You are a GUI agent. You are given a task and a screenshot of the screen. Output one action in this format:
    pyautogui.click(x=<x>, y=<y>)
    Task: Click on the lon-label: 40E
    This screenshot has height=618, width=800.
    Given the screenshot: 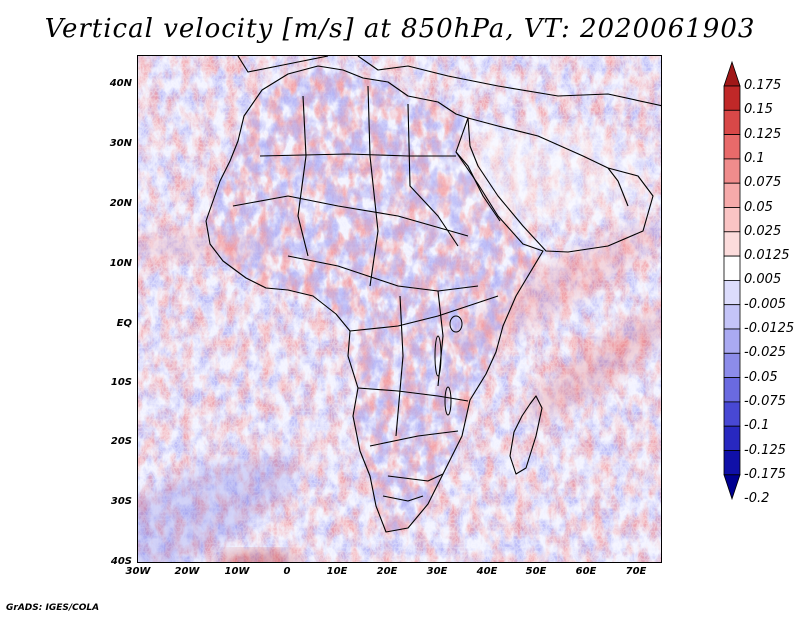 What is the action you would take?
    pyautogui.click(x=487, y=571)
    